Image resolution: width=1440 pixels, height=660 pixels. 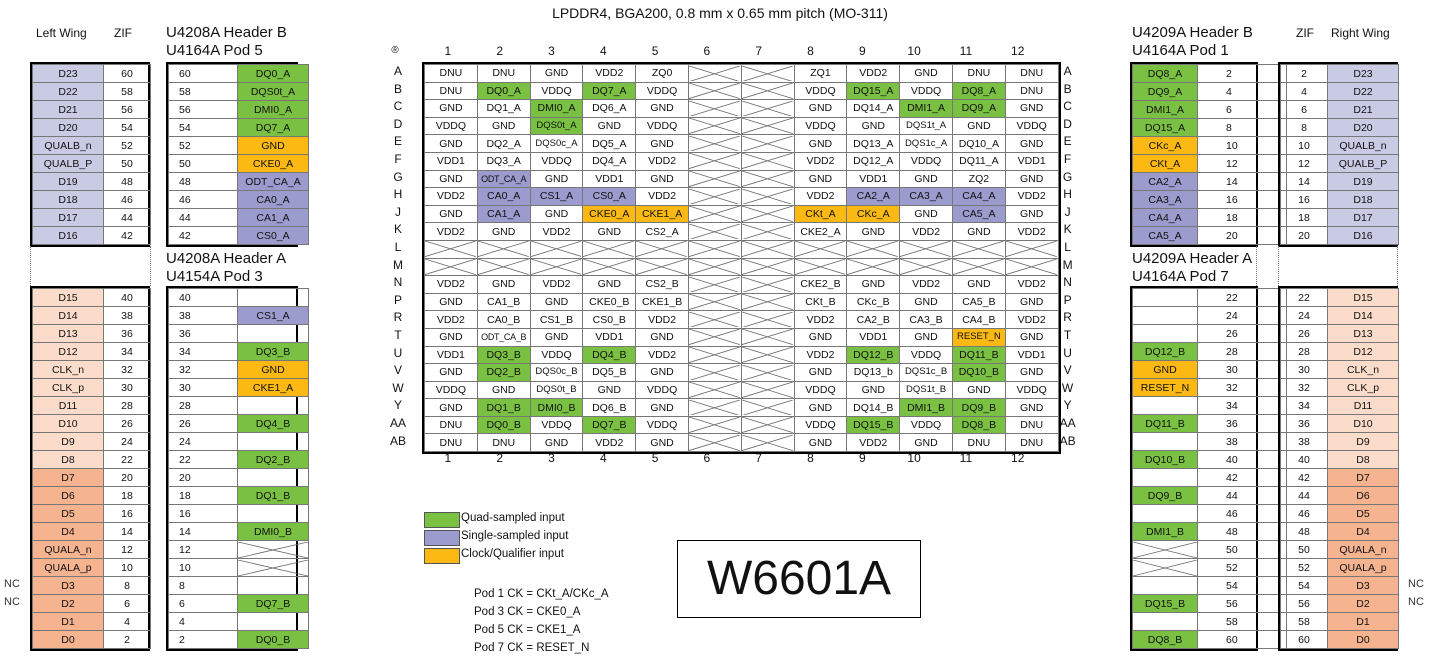 I want to click on left-wing-zif-cell: 12, so click(x=127, y=549).